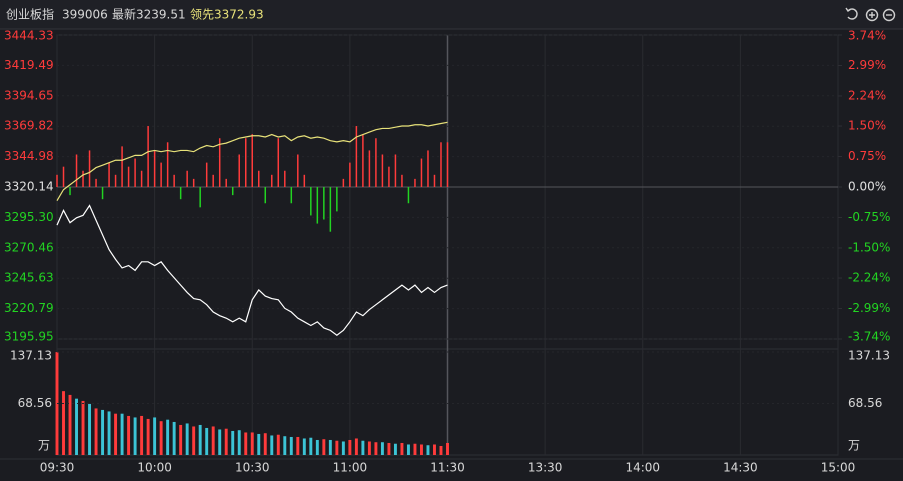 The height and width of the screenshot is (481, 903). I want to click on latest-price: 最新3239.51, so click(149, 14).